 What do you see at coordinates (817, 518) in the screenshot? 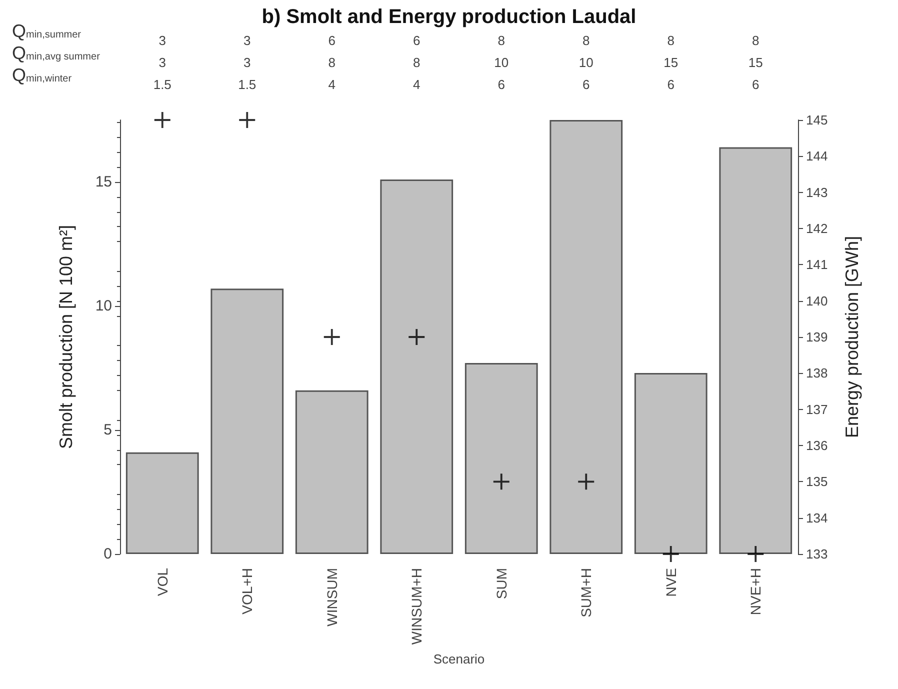
I see `y2-tick-label: 134` at bounding box center [817, 518].